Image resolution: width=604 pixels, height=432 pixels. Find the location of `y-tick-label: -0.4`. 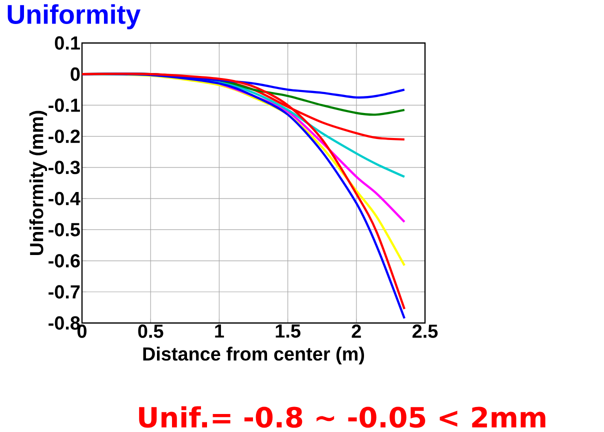

y-tick-label: -0.4 is located at coordinates (64, 199).